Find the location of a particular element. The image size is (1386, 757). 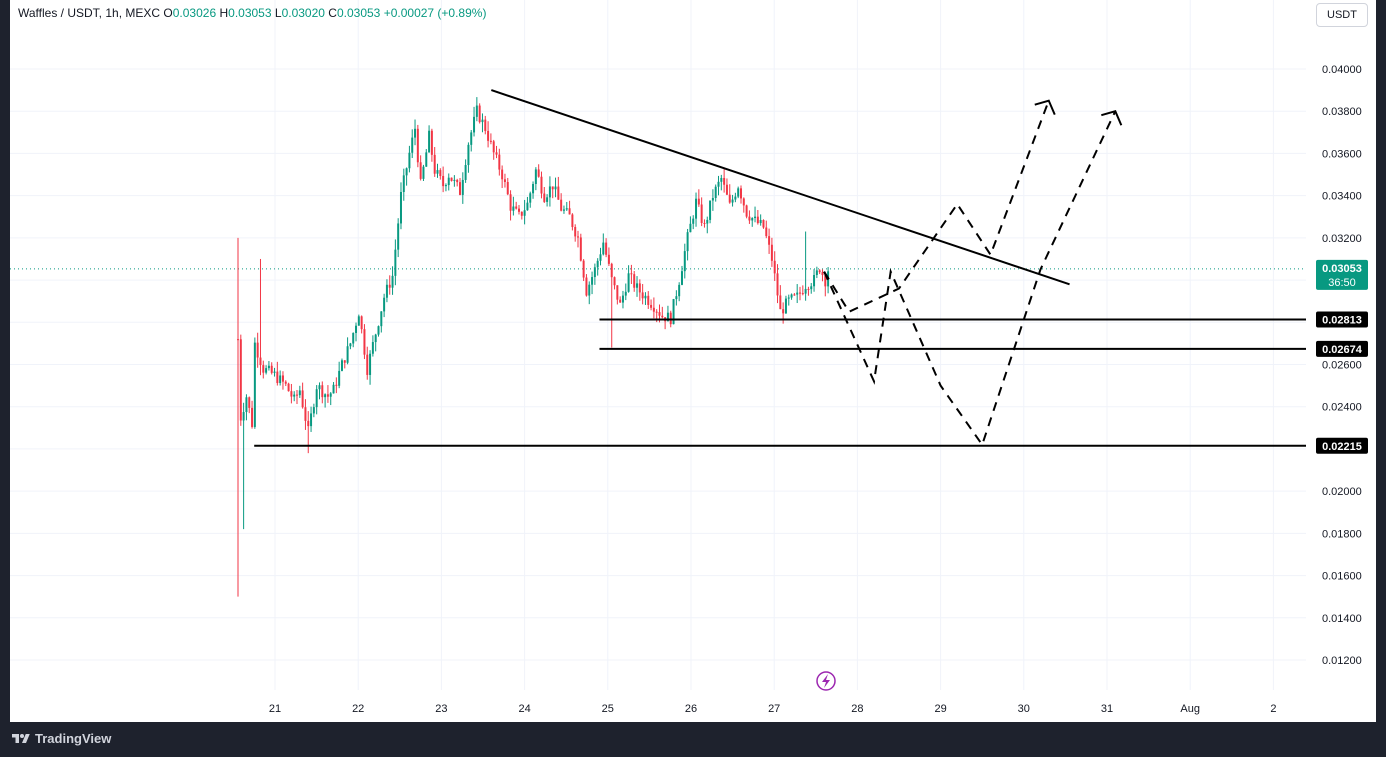

tradingview-brand: TradingView is located at coordinates (61, 738).